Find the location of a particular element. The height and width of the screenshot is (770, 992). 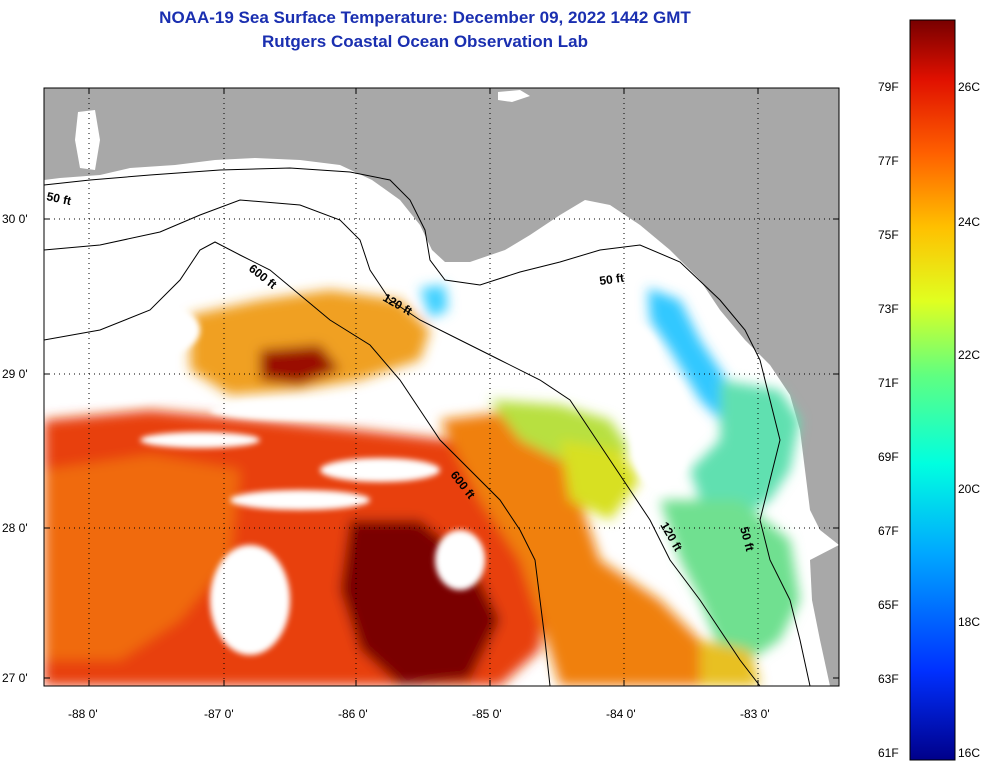

lon-label-85: -85 0' is located at coordinates (487, 714).